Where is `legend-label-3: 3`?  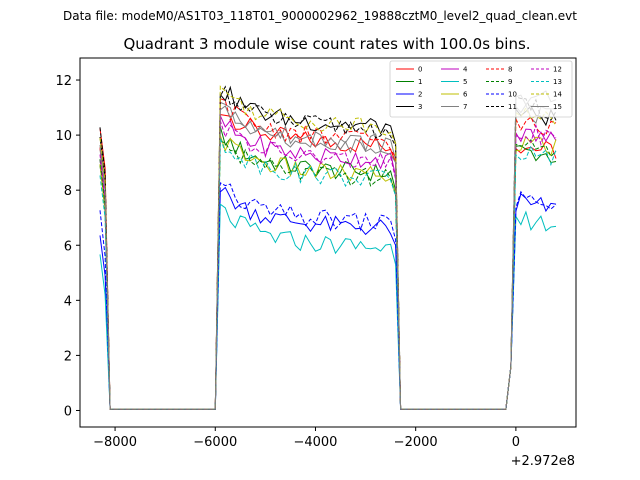
legend-label-3: 3 is located at coordinates (420, 107).